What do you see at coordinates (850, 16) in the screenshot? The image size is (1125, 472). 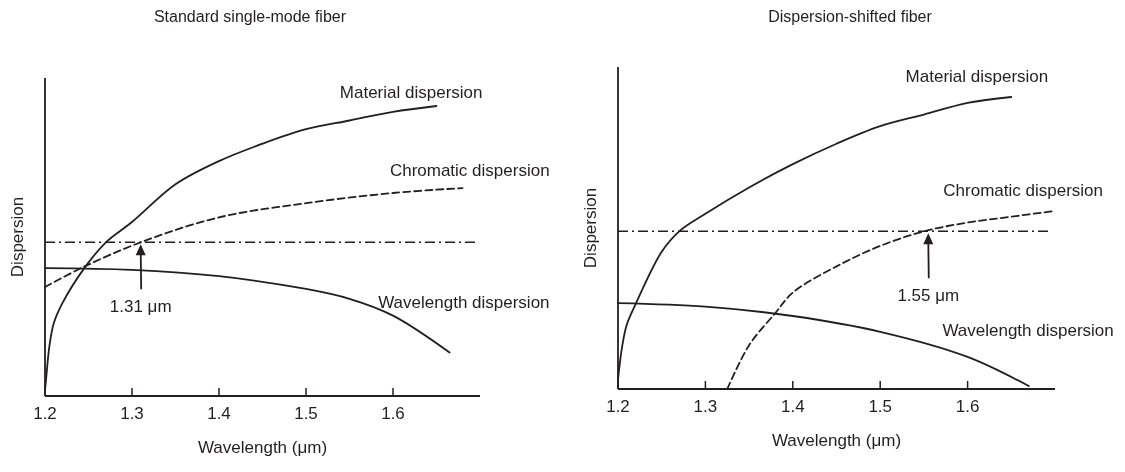 I see `chart-title: Dispersion-shifted fiber` at bounding box center [850, 16].